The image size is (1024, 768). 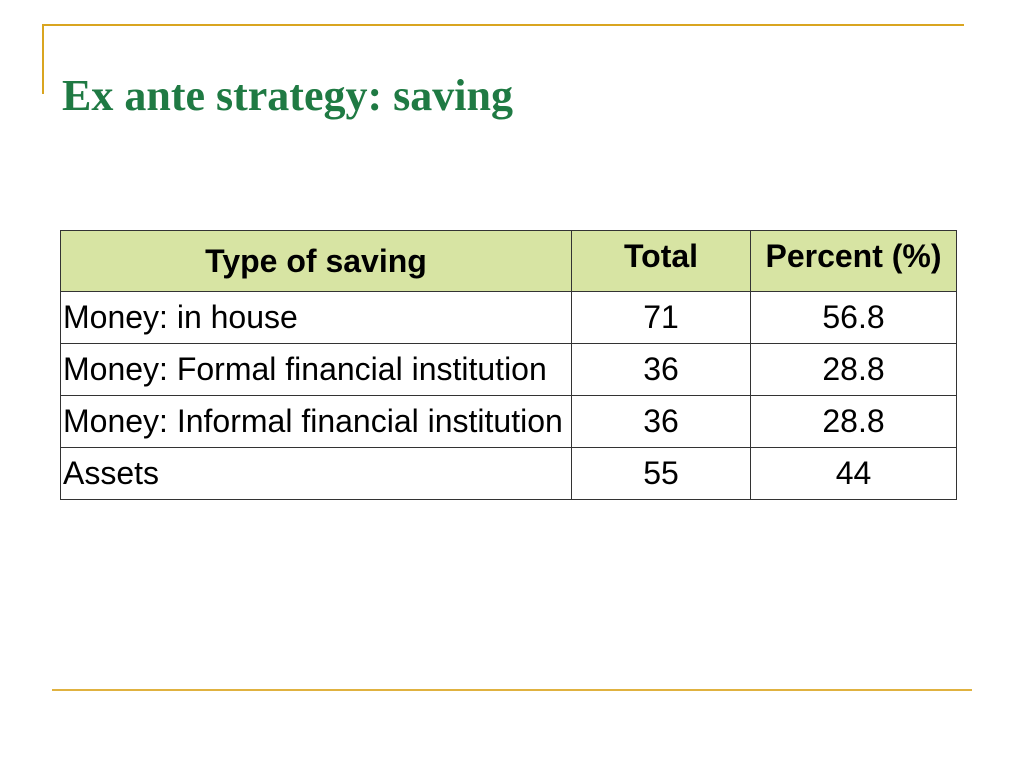 What do you see at coordinates (316, 261) in the screenshot?
I see `header-type-of-saving: Type of saving` at bounding box center [316, 261].